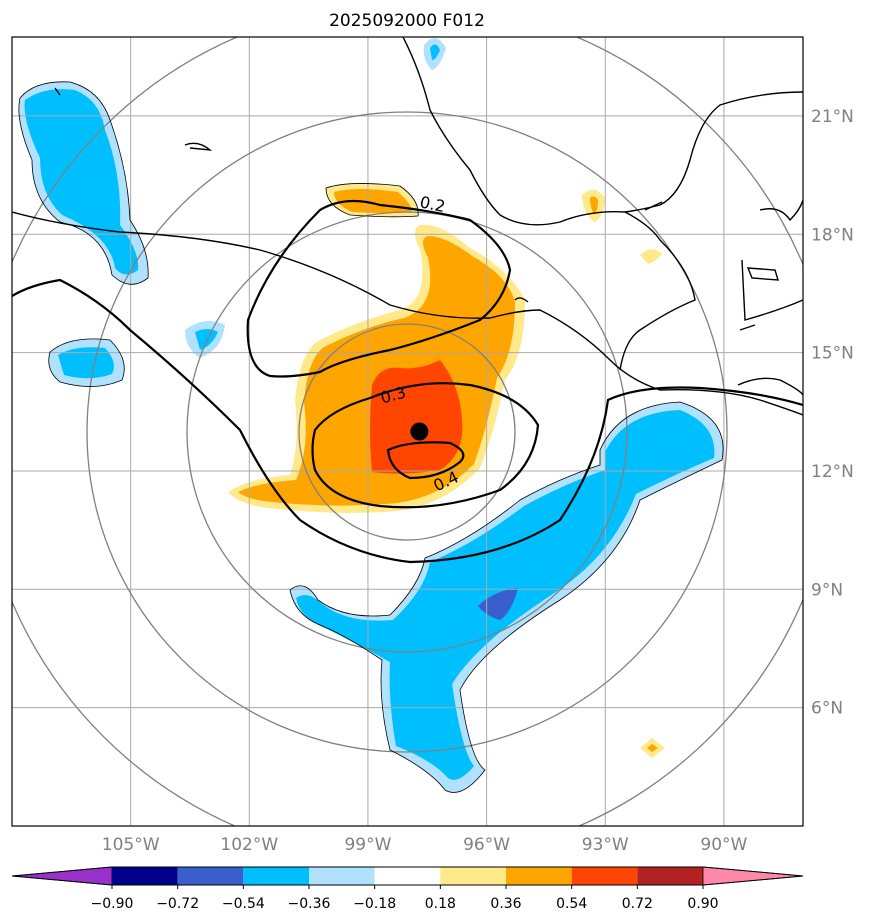 The width and height of the screenshot is (873, 924). I want to click on longitude-label: 93°W, so click(605, 845).